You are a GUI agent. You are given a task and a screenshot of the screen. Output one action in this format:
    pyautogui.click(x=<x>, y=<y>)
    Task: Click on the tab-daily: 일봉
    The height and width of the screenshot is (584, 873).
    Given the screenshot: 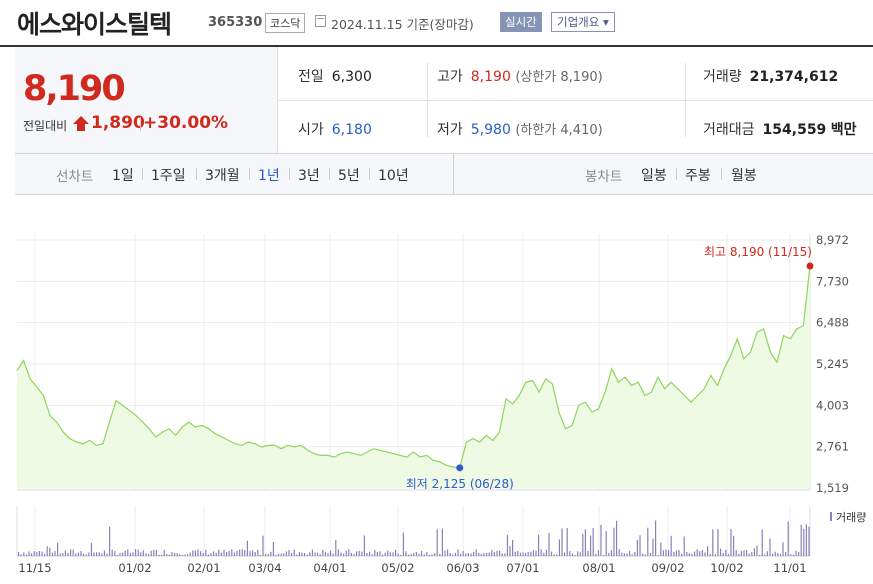 What is the action you would take?
    pyautogui.click(x=654, y=176)
    